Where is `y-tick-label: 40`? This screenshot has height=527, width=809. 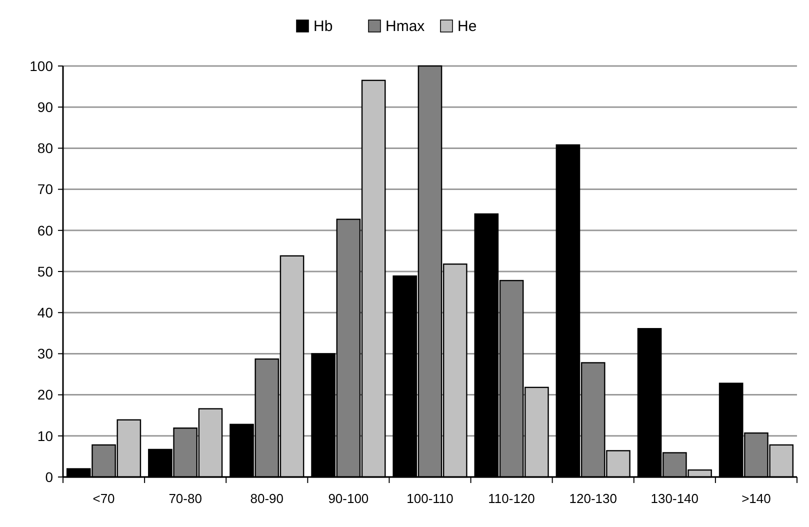 y-tick-label: 40 is located at coordinates (45, 312).